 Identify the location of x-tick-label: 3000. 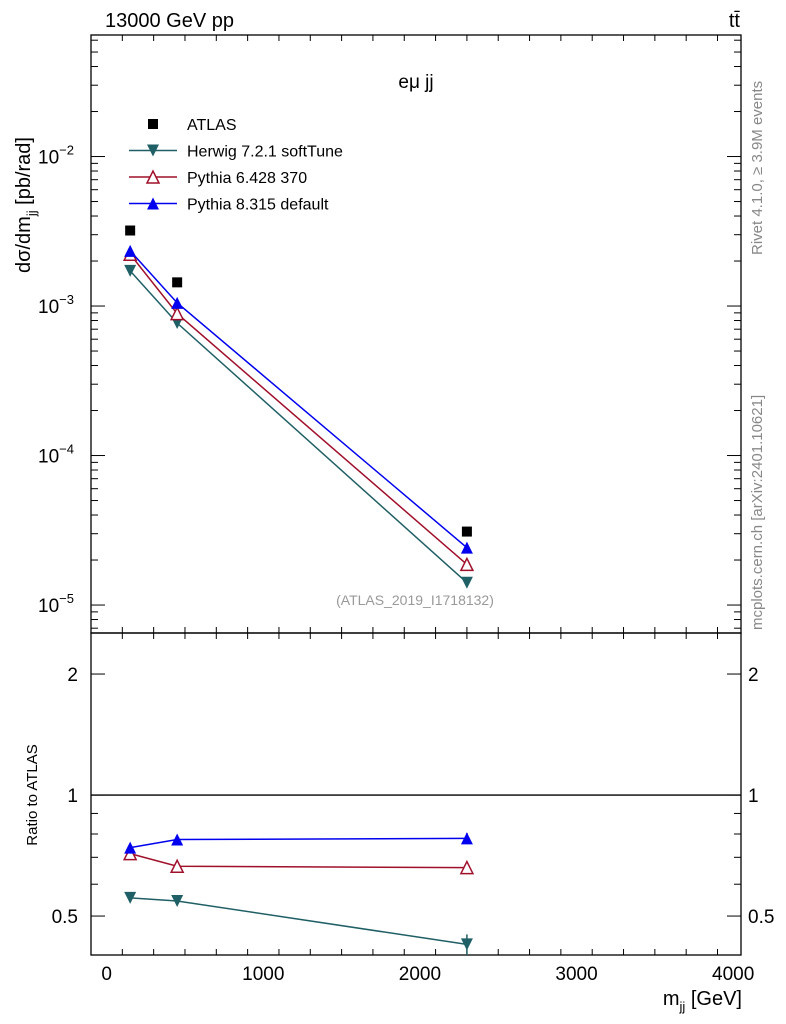
(576, 974).